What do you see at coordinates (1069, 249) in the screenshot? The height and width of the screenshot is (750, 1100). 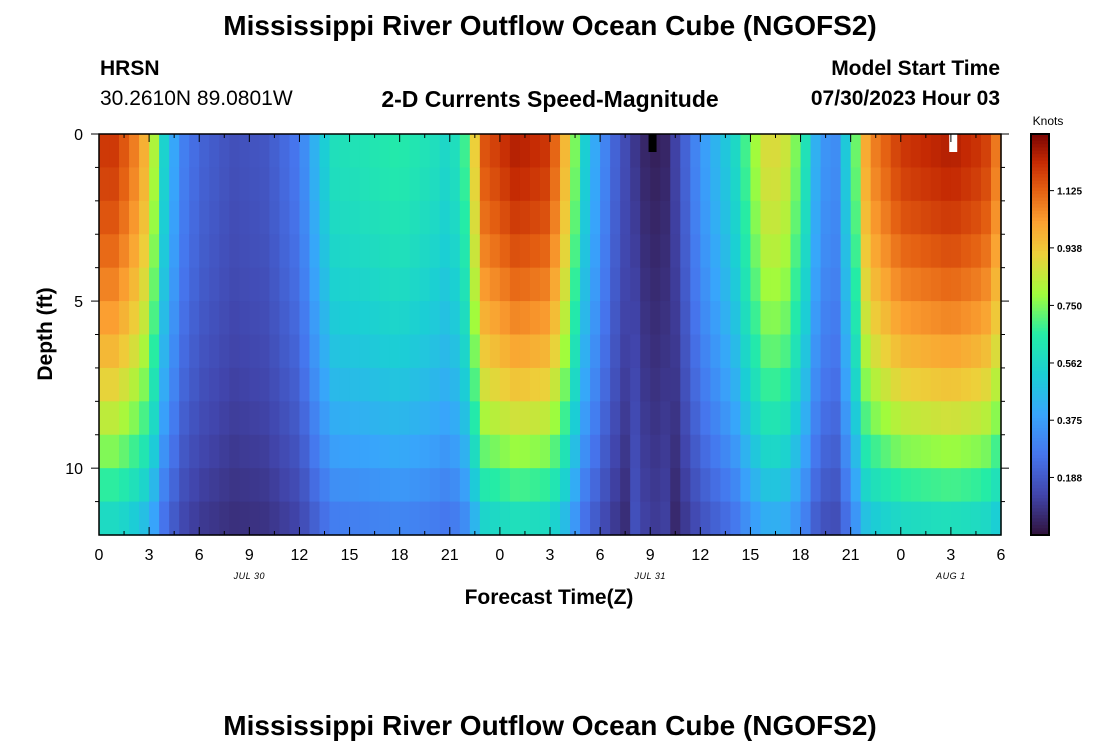 I see `colorbar-tick-label: 0.938` at bounding box center [1069, 249].